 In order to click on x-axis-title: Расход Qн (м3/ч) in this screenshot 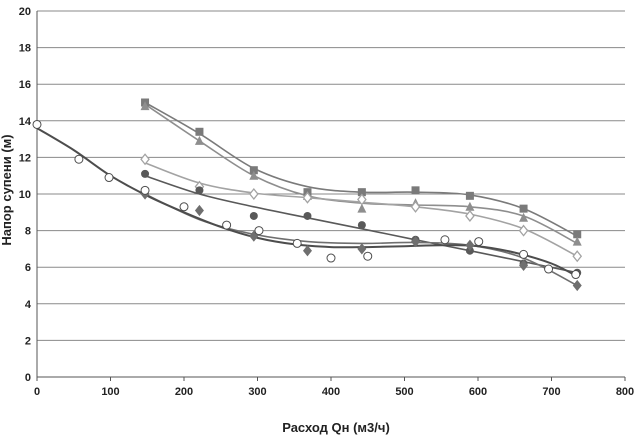, I will do `click(336, 427)`.